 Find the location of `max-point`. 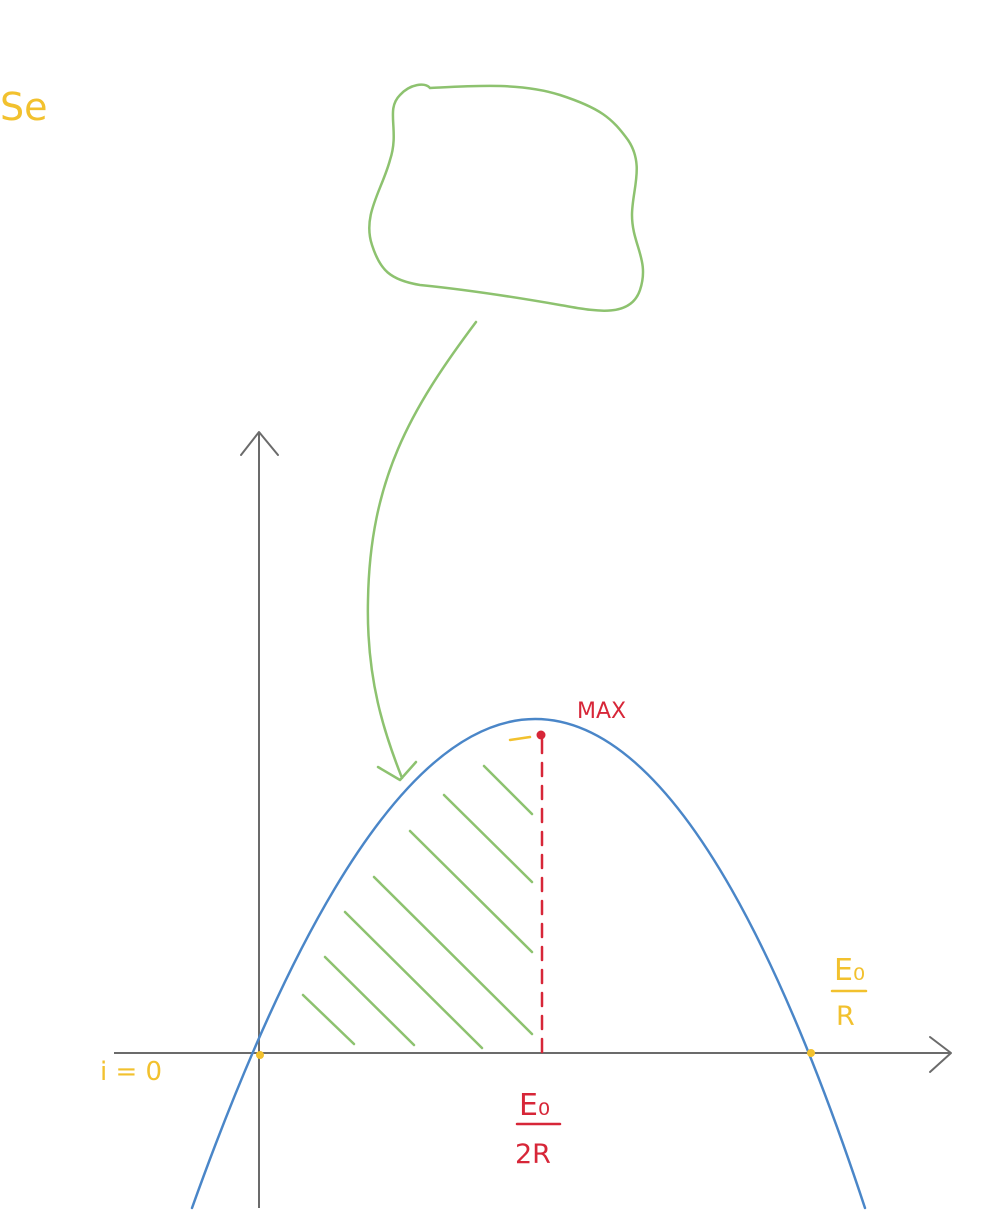

max-point is located at coordinates (541, 735).